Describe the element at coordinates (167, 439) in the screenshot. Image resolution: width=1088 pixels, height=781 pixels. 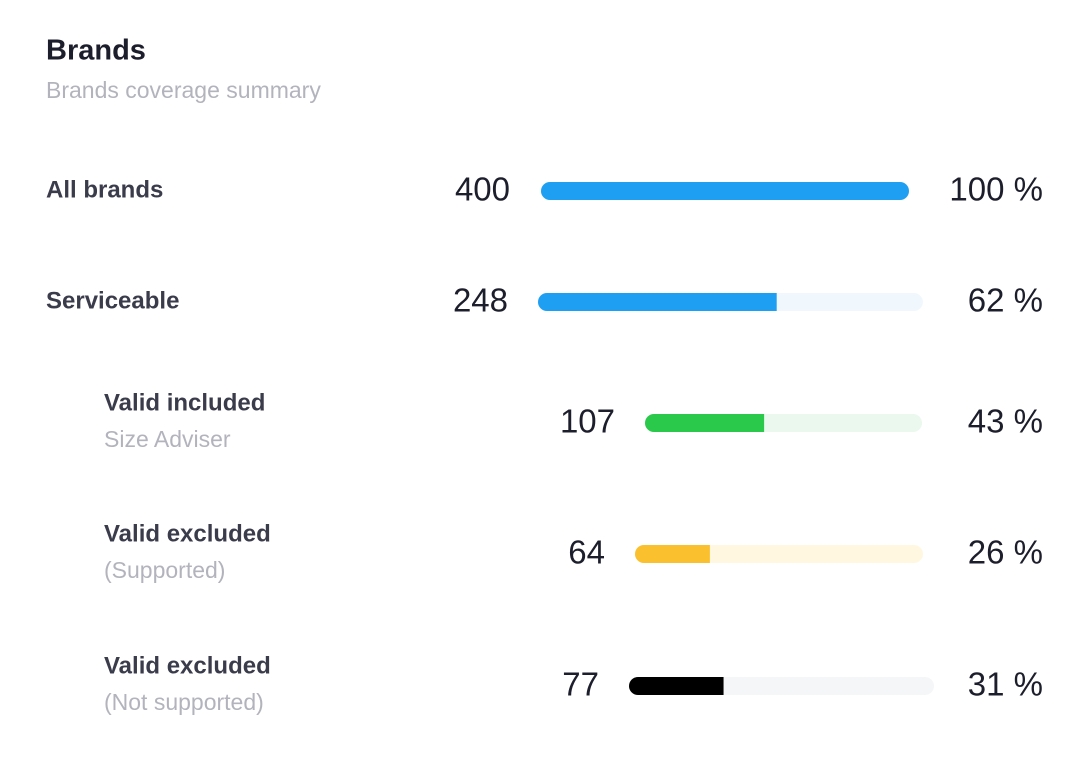
I see `row-sublabel: Size Adviser` at that location.